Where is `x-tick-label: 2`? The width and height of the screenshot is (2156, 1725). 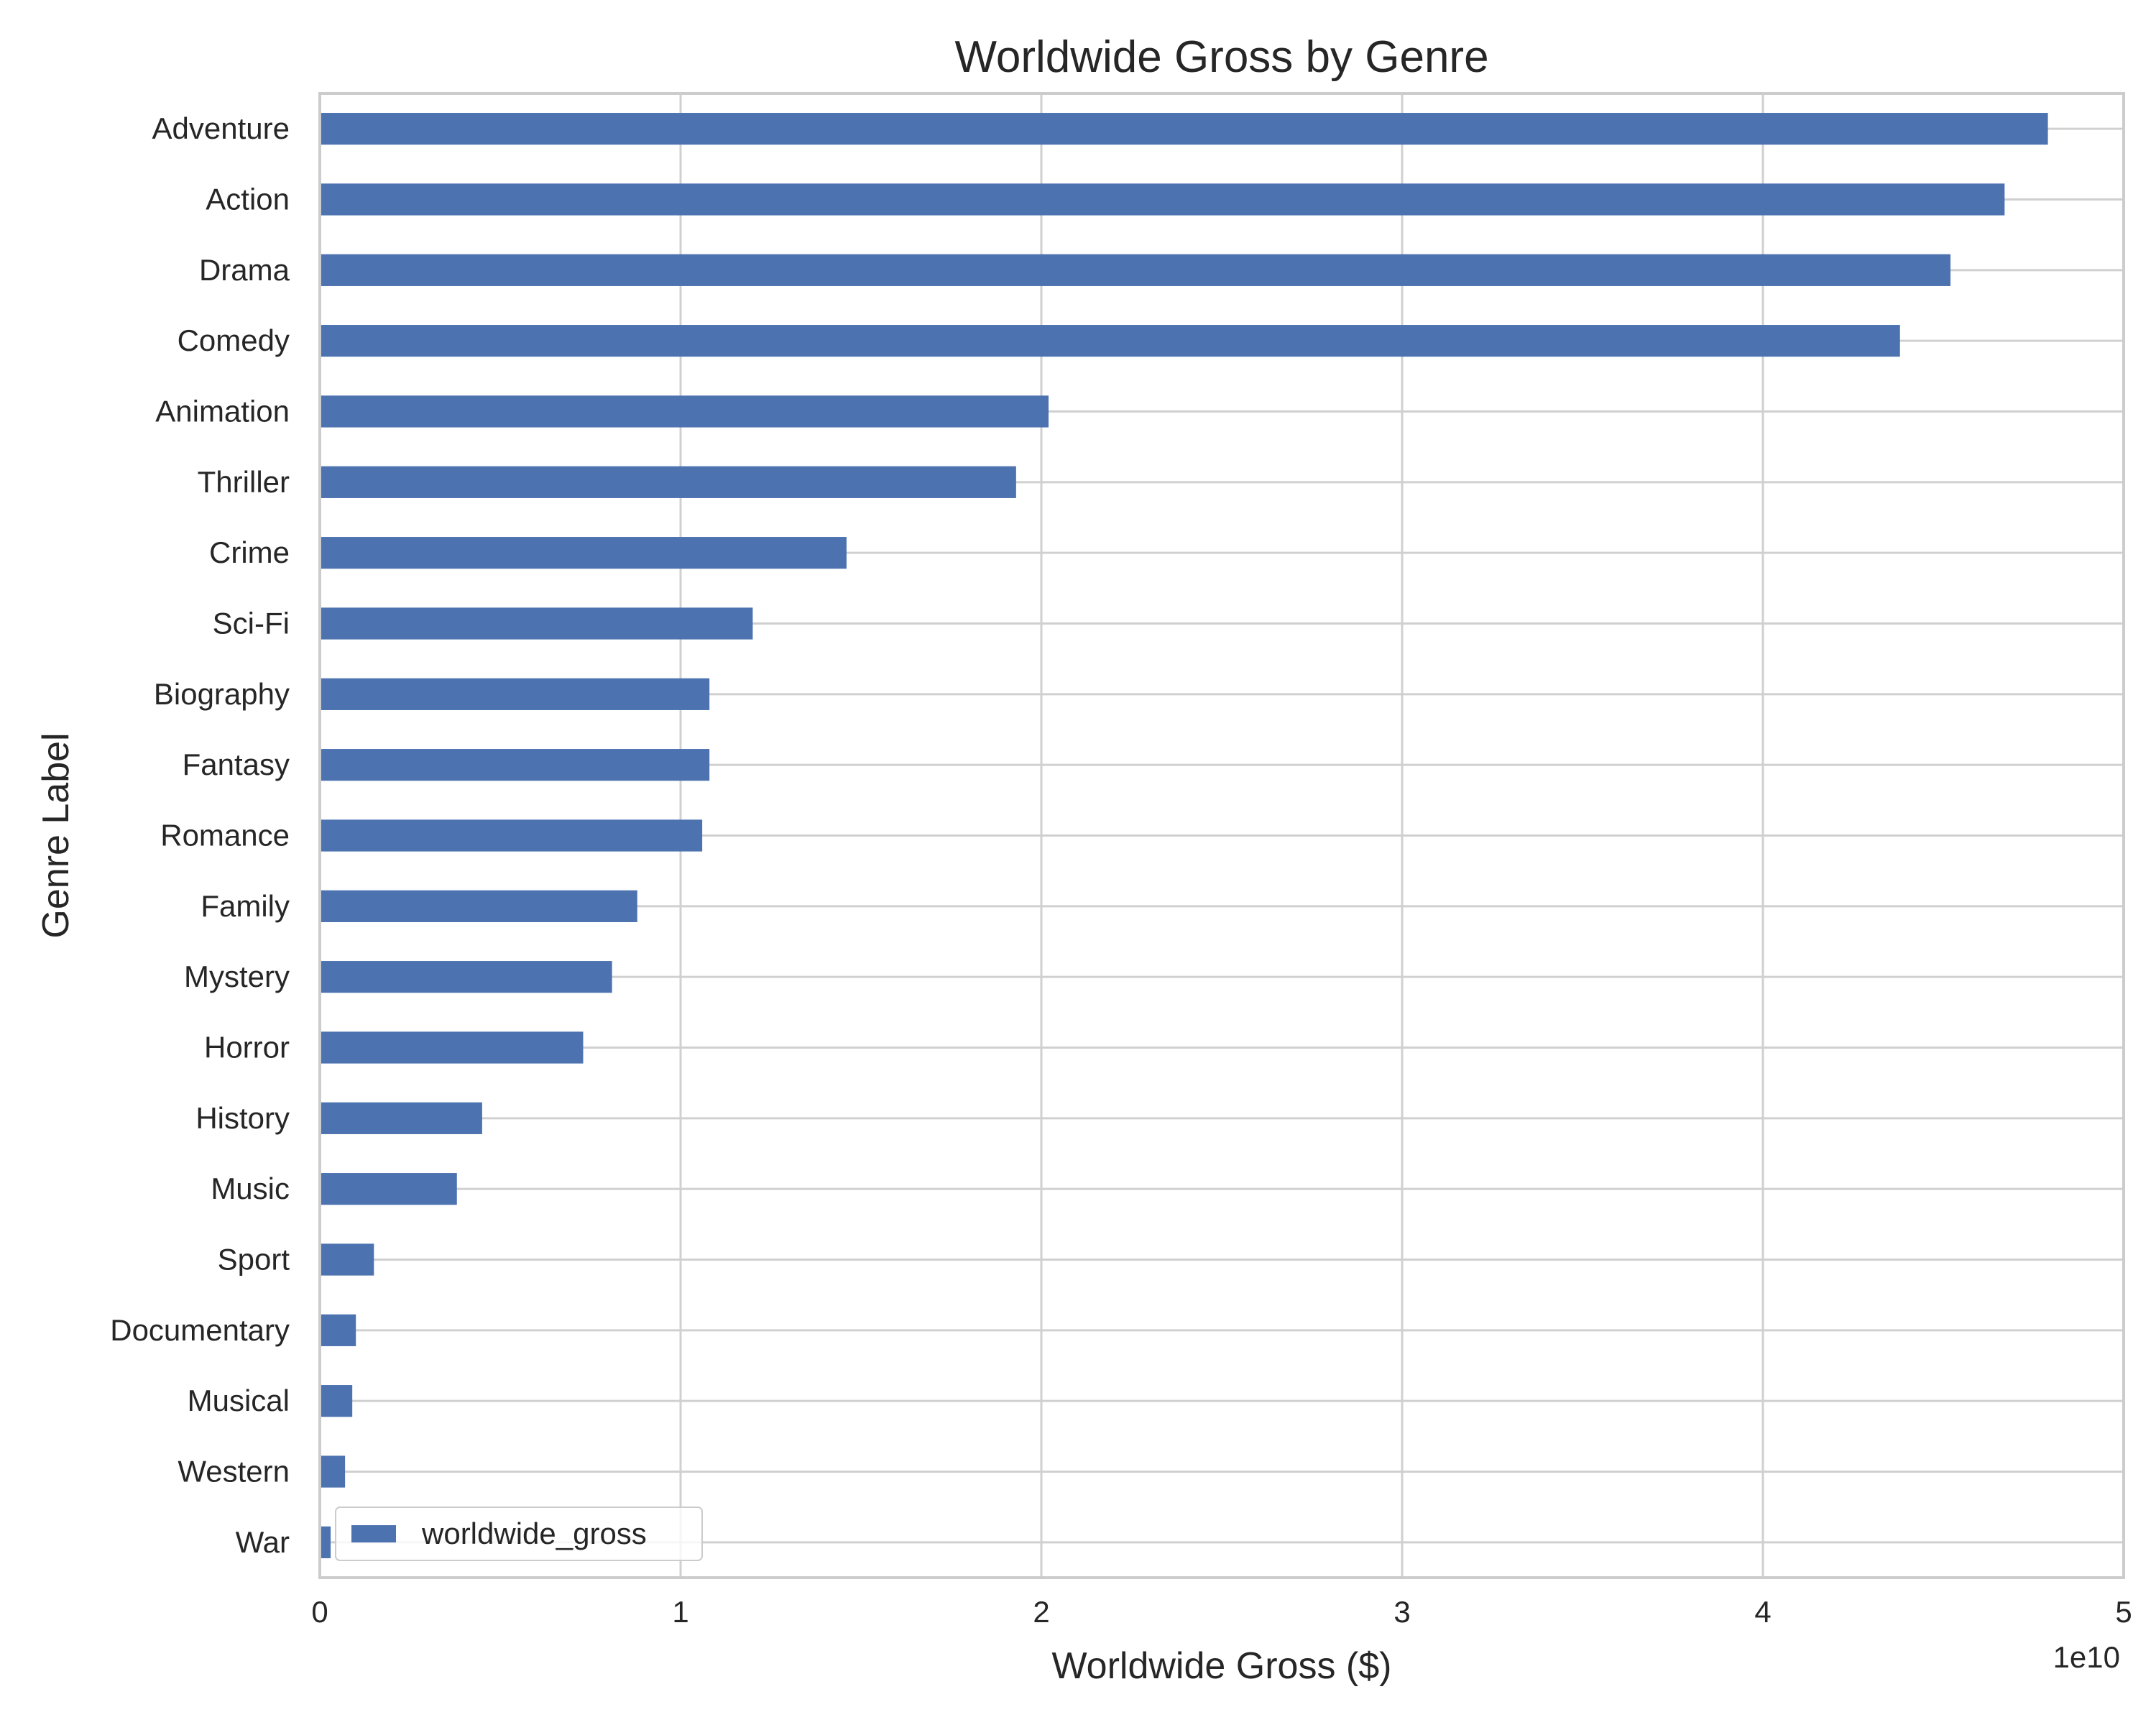 x-tick-label: 2 is located at coordinates (1041, 1612).